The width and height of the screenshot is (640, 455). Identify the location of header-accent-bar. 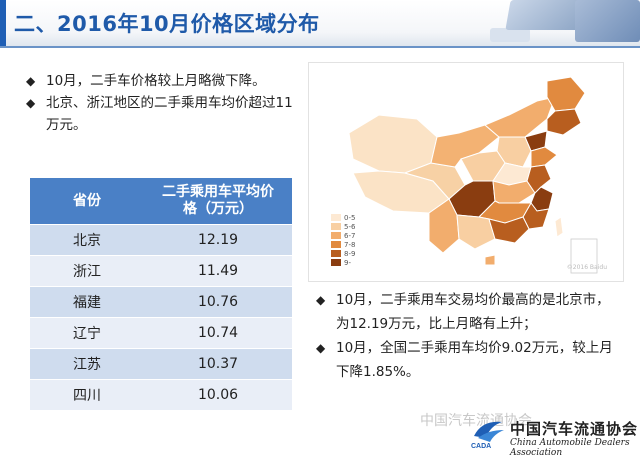
(3, 23).